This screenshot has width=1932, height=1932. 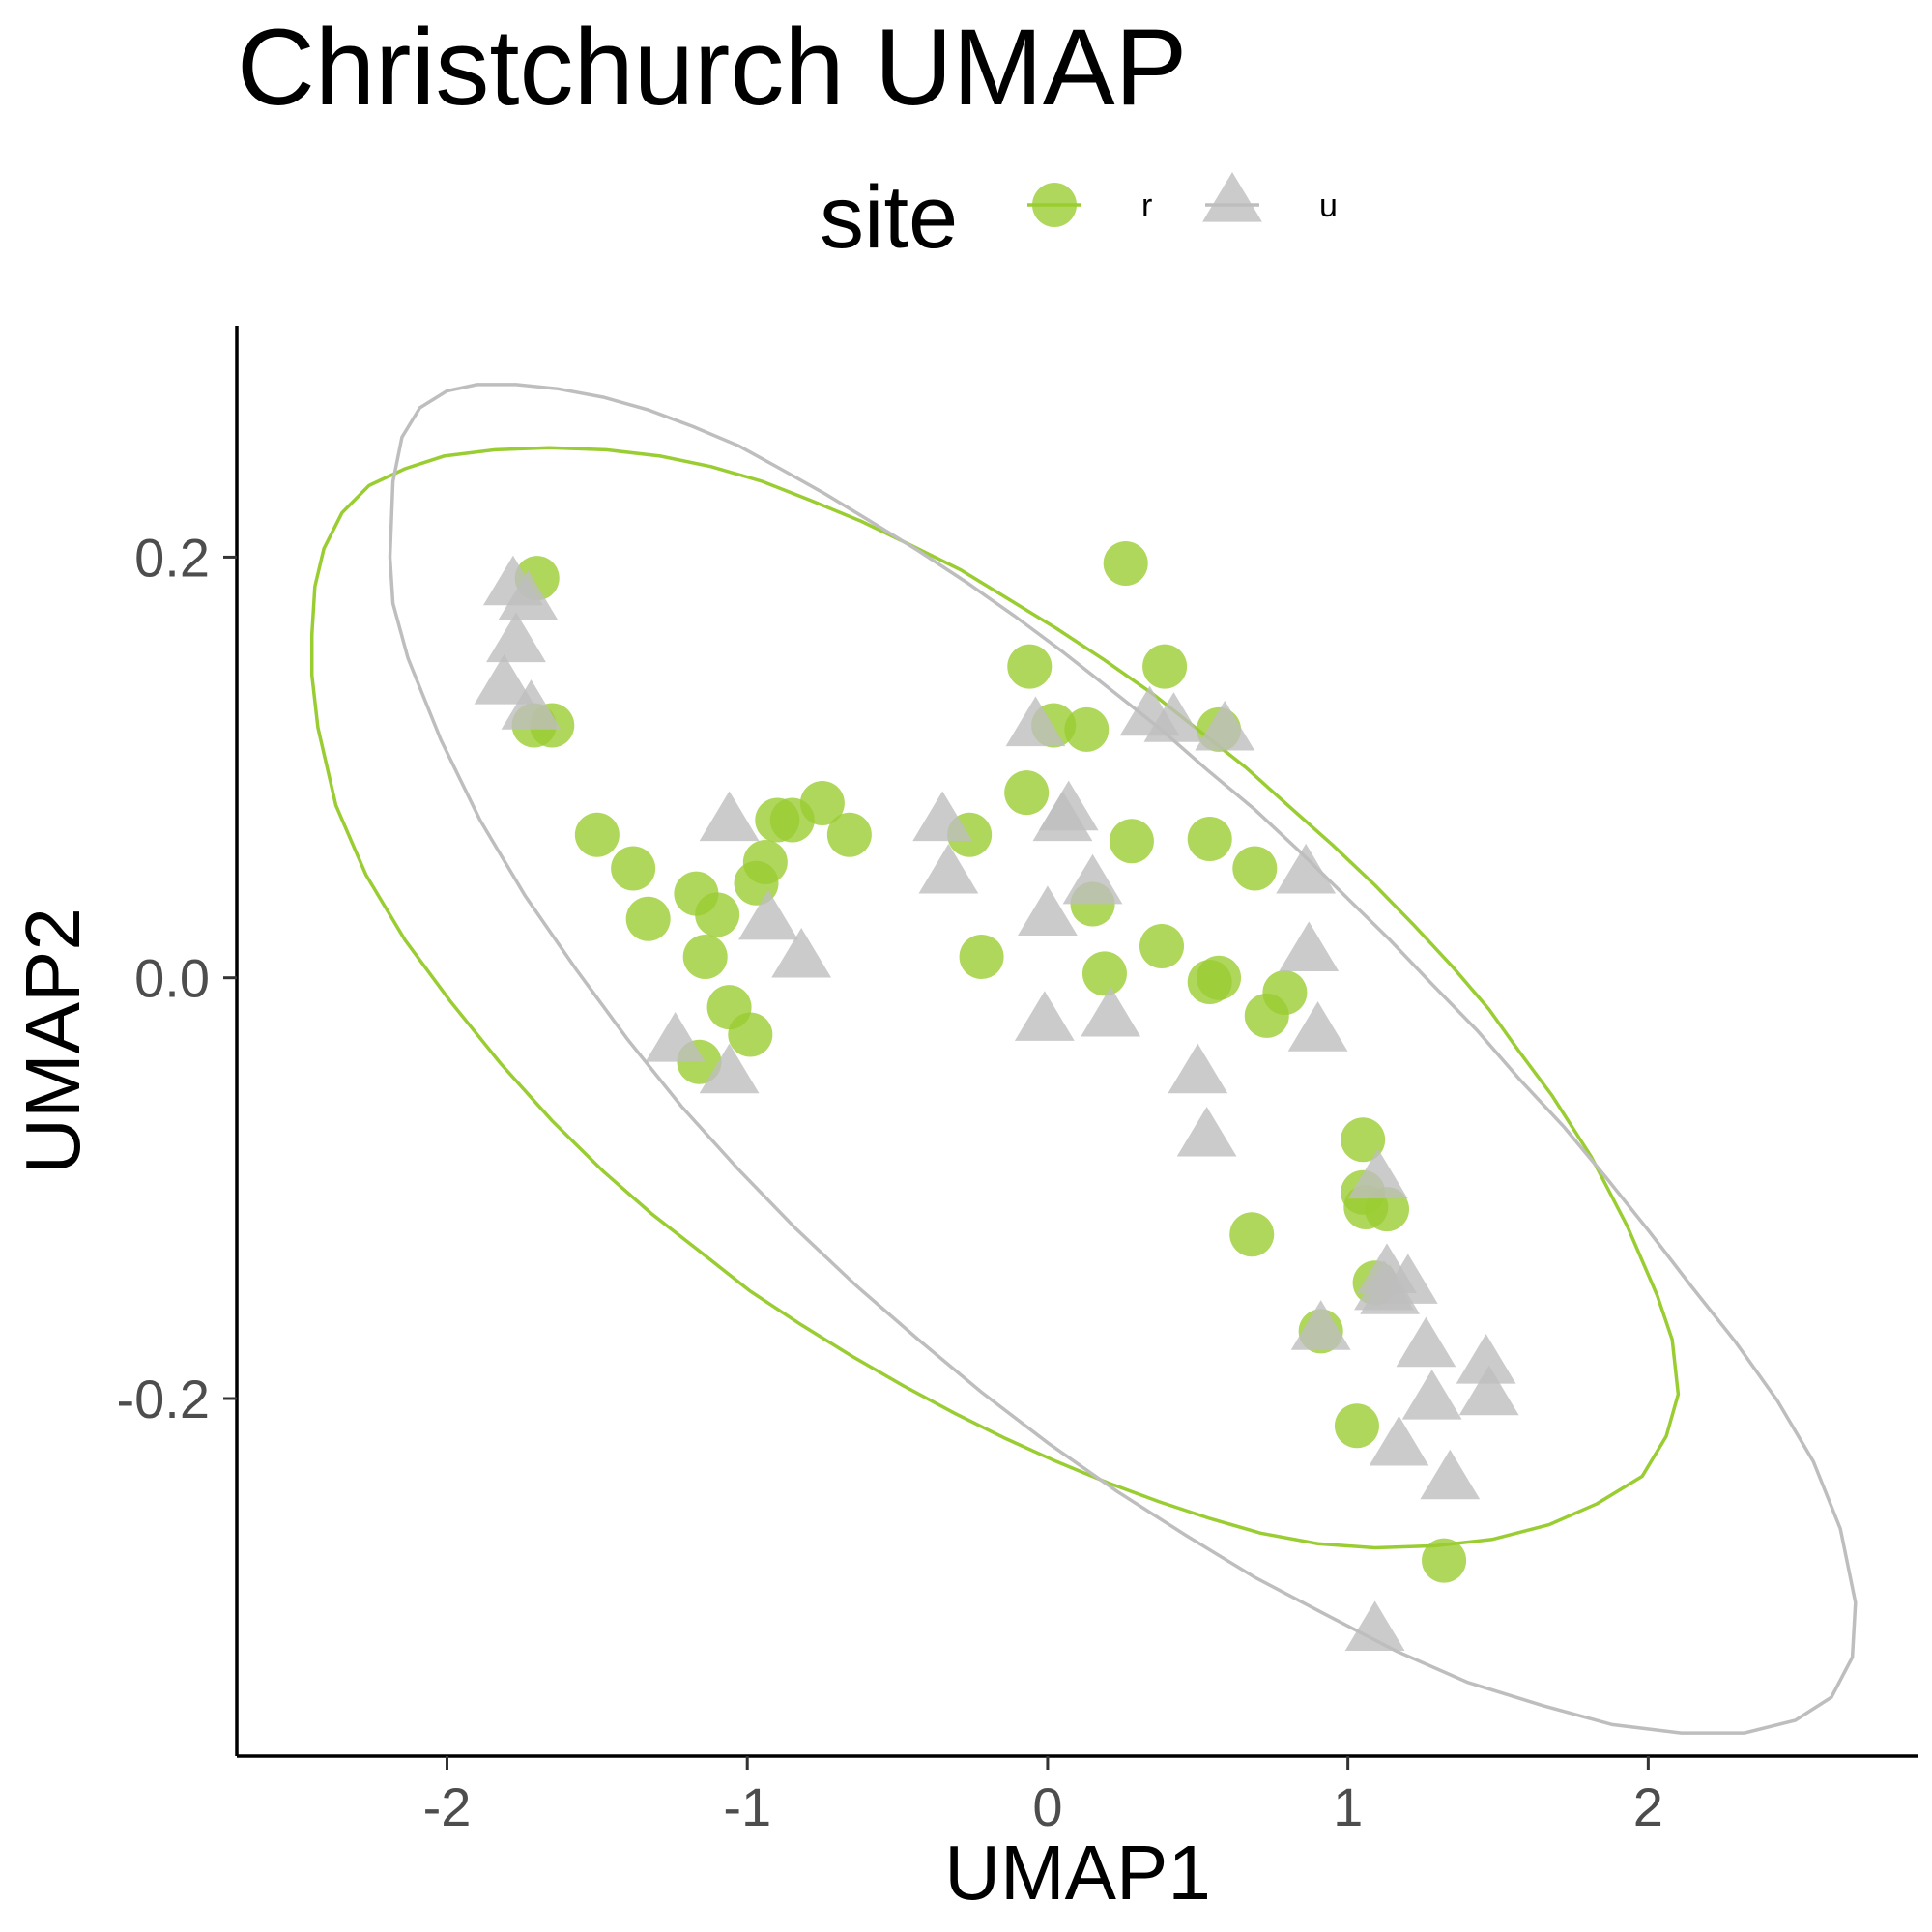 I want to click on legend-item-r: r, so click(x=1089, y=205).